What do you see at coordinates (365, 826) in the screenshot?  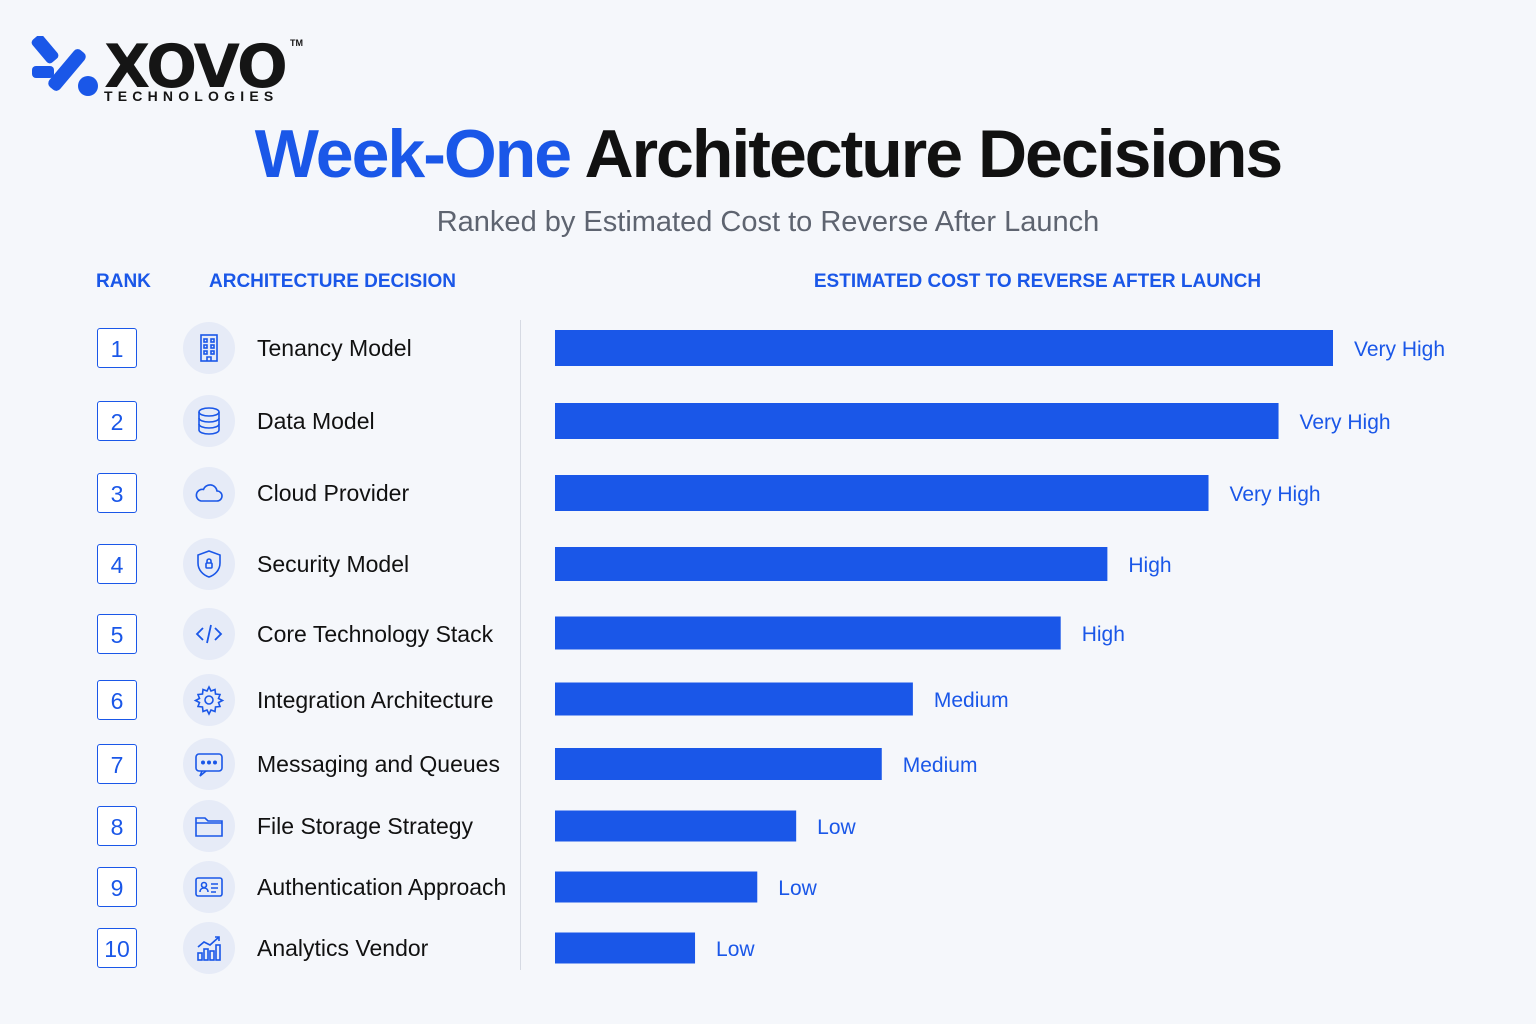 I see `decision-label: File Storage Strategy` at bounding box center [365, 826].